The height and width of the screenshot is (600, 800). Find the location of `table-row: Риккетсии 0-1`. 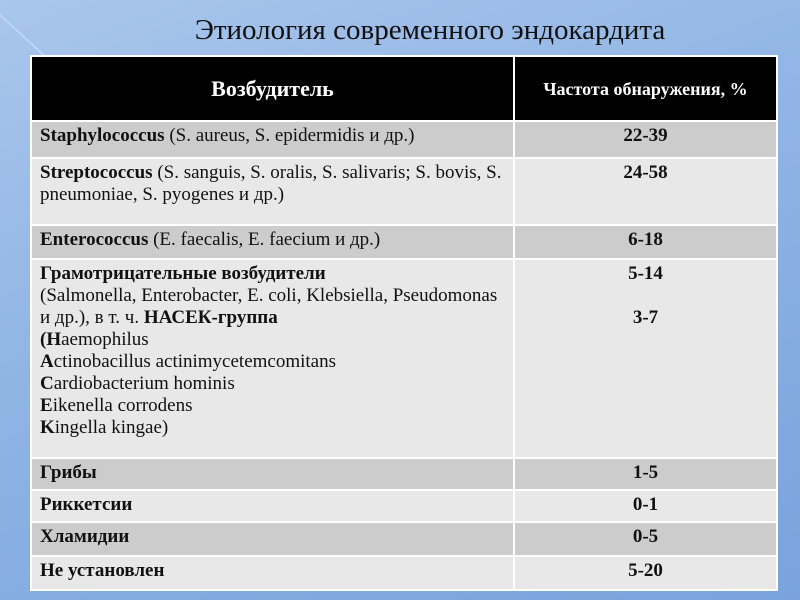

table-row: Риккетсии 0-1 is located at coordinates (404, 506).